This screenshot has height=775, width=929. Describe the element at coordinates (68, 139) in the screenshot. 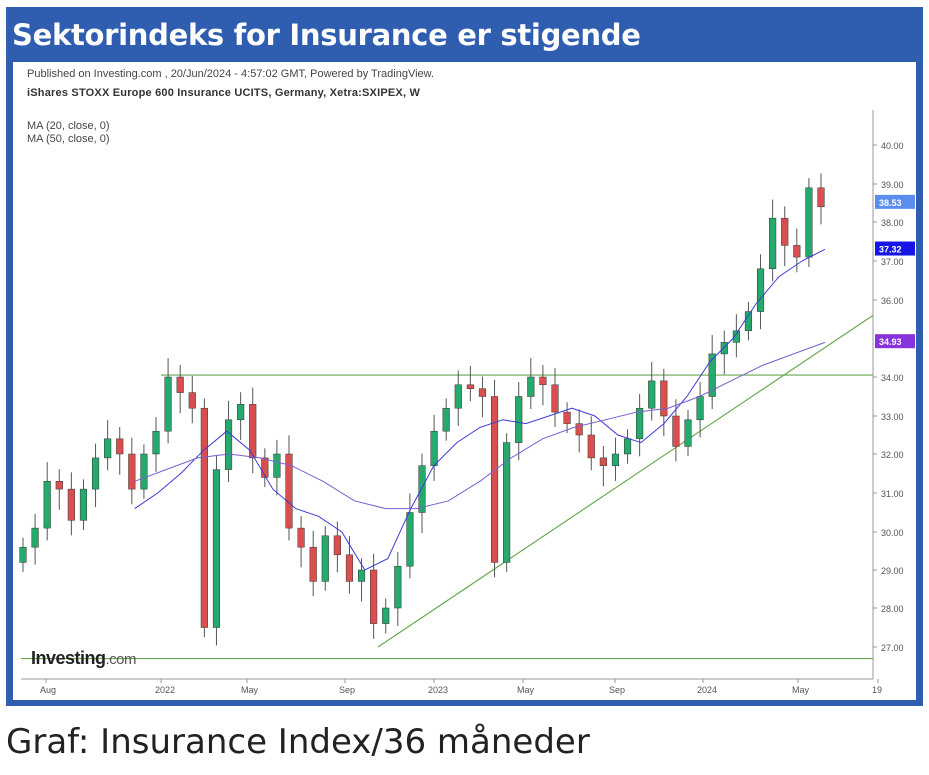

I see `ma50-legend: MA (50, close, 0)` at that location.